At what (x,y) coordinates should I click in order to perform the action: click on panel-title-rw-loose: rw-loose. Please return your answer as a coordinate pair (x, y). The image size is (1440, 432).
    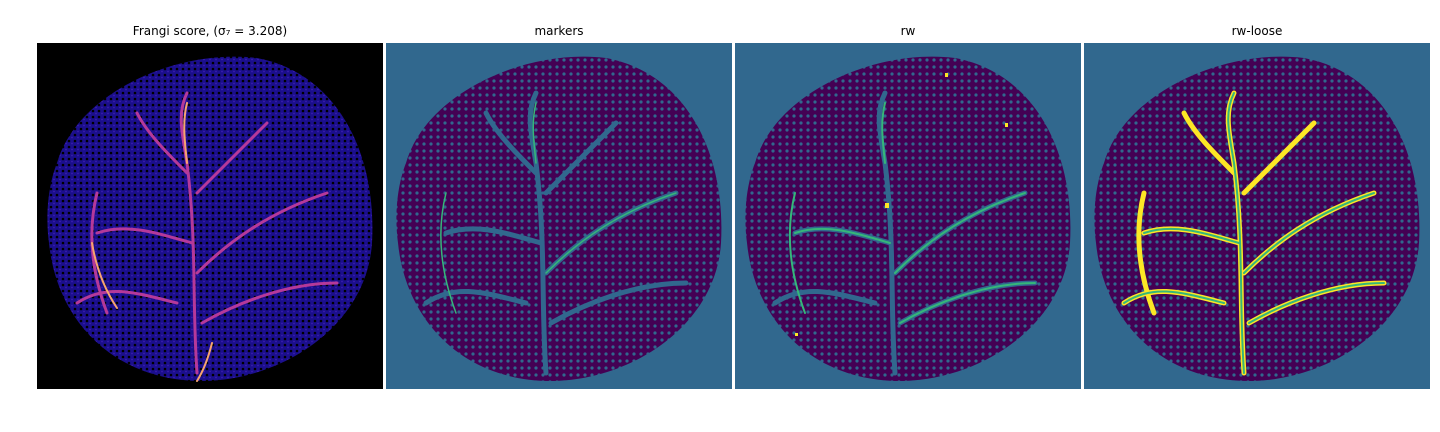
    Looking at the image, I should click on (1257, 31).